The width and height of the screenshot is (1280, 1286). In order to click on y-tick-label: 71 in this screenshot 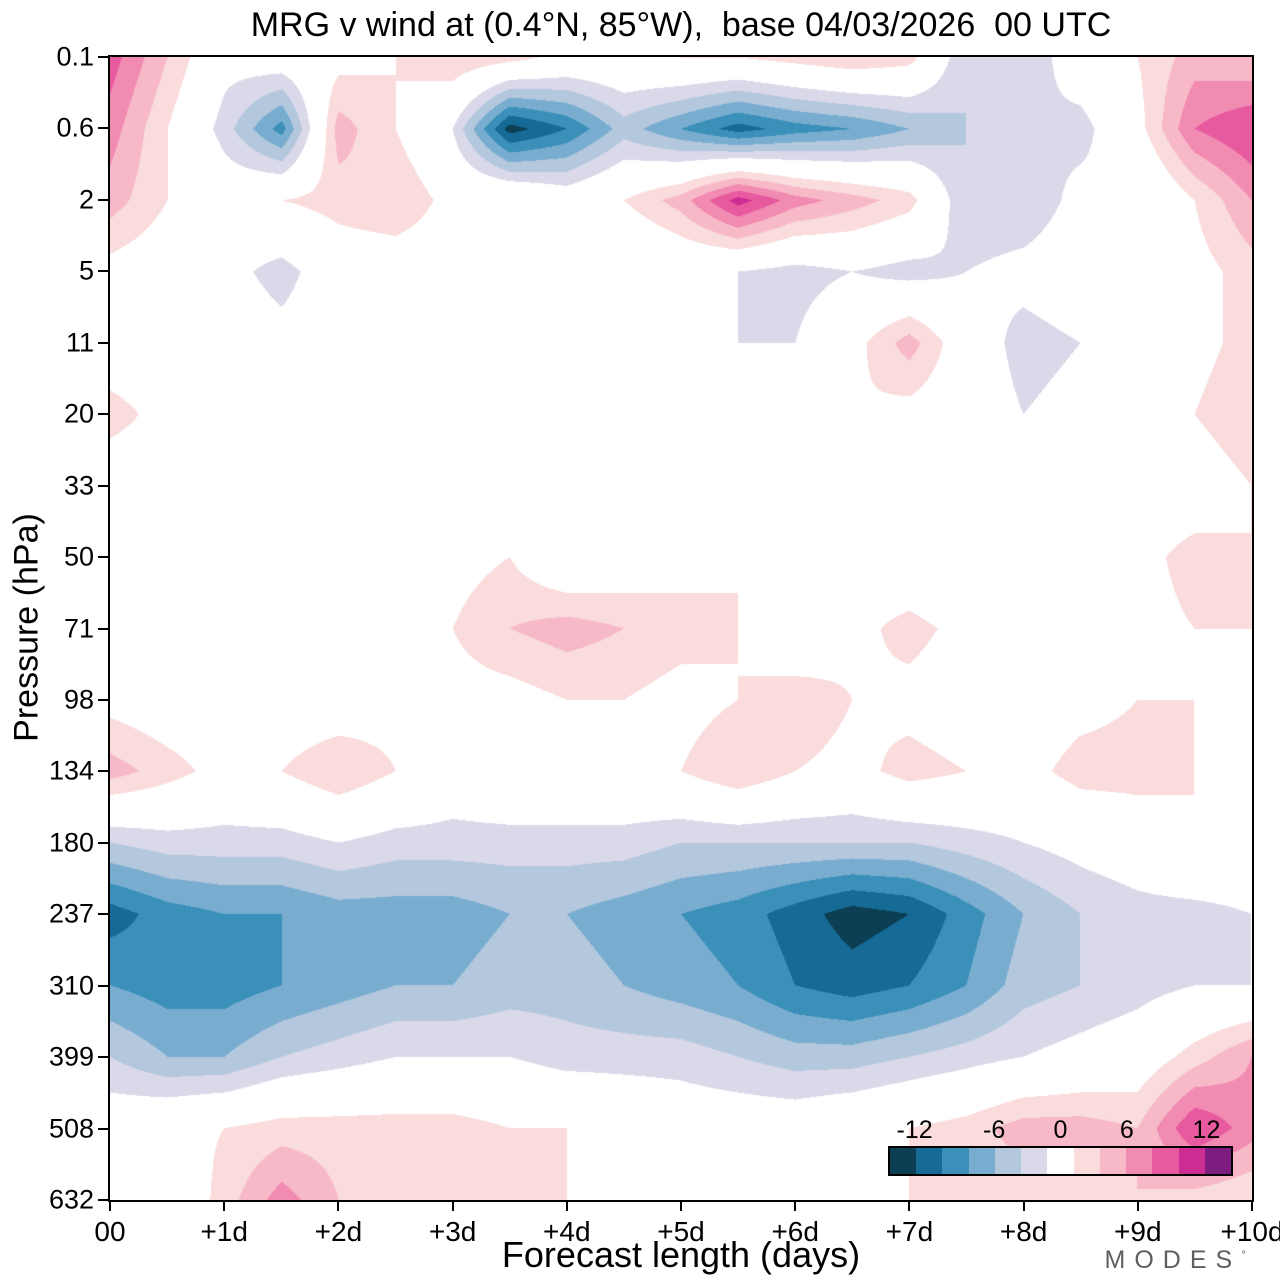, I will do `click(78, 628)`.